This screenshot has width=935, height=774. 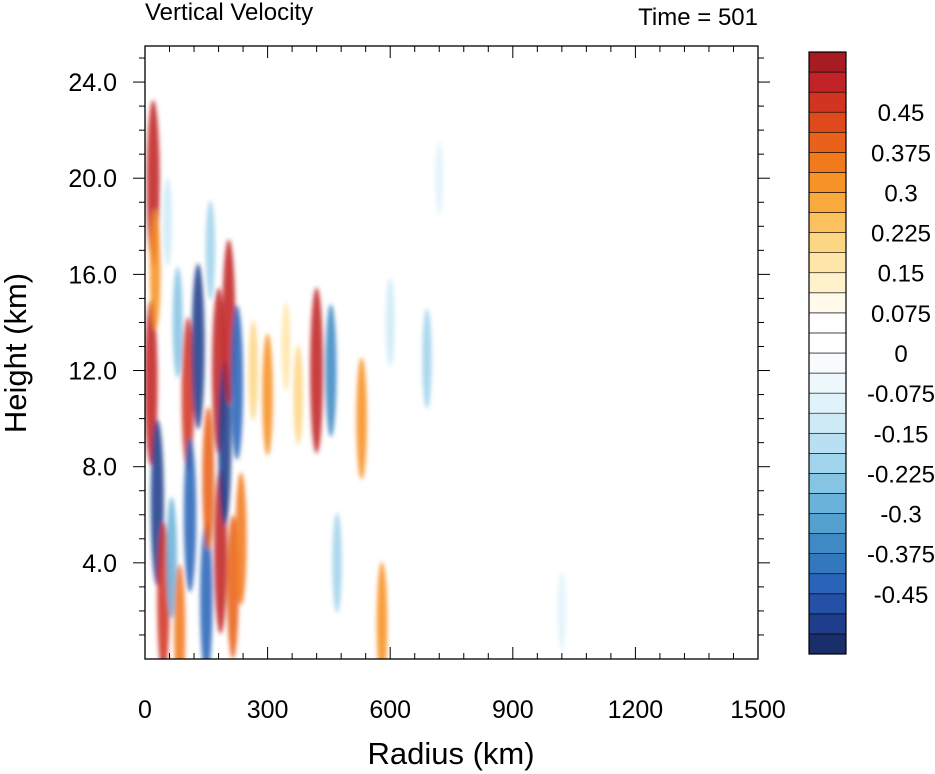 What do you see at coordinates (92, 323) in the screenshot?
I see `y-tick-labels: 4.0 8.0 12.0 16.0 20.0 24.0` at bounding box center [92, 323].